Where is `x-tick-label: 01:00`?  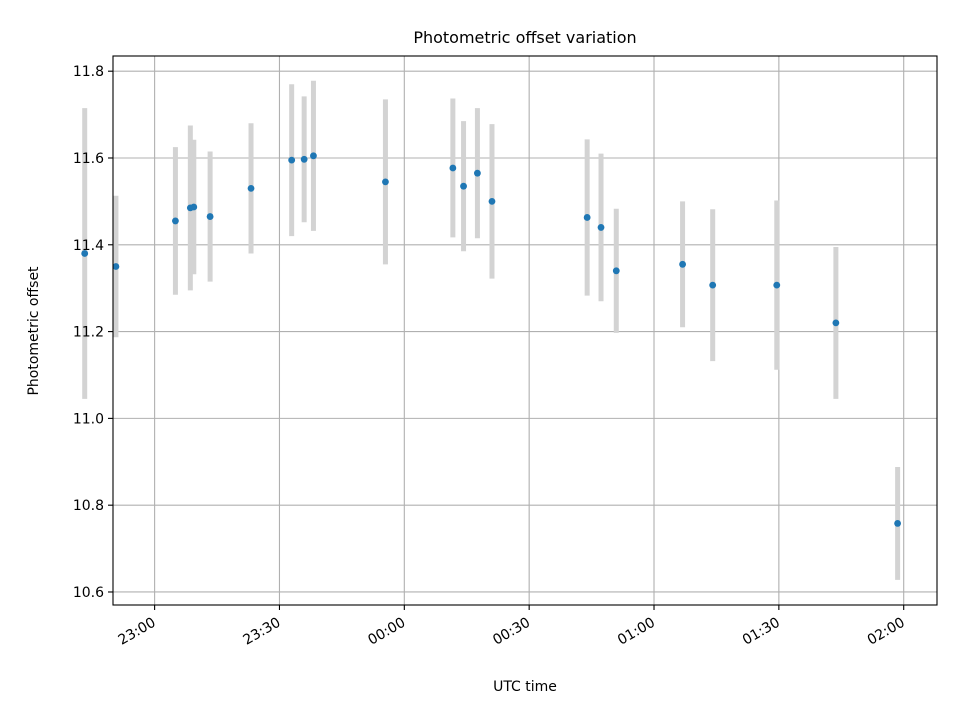
x-tick-label: 01:00 is located at coordinates (636, 632).